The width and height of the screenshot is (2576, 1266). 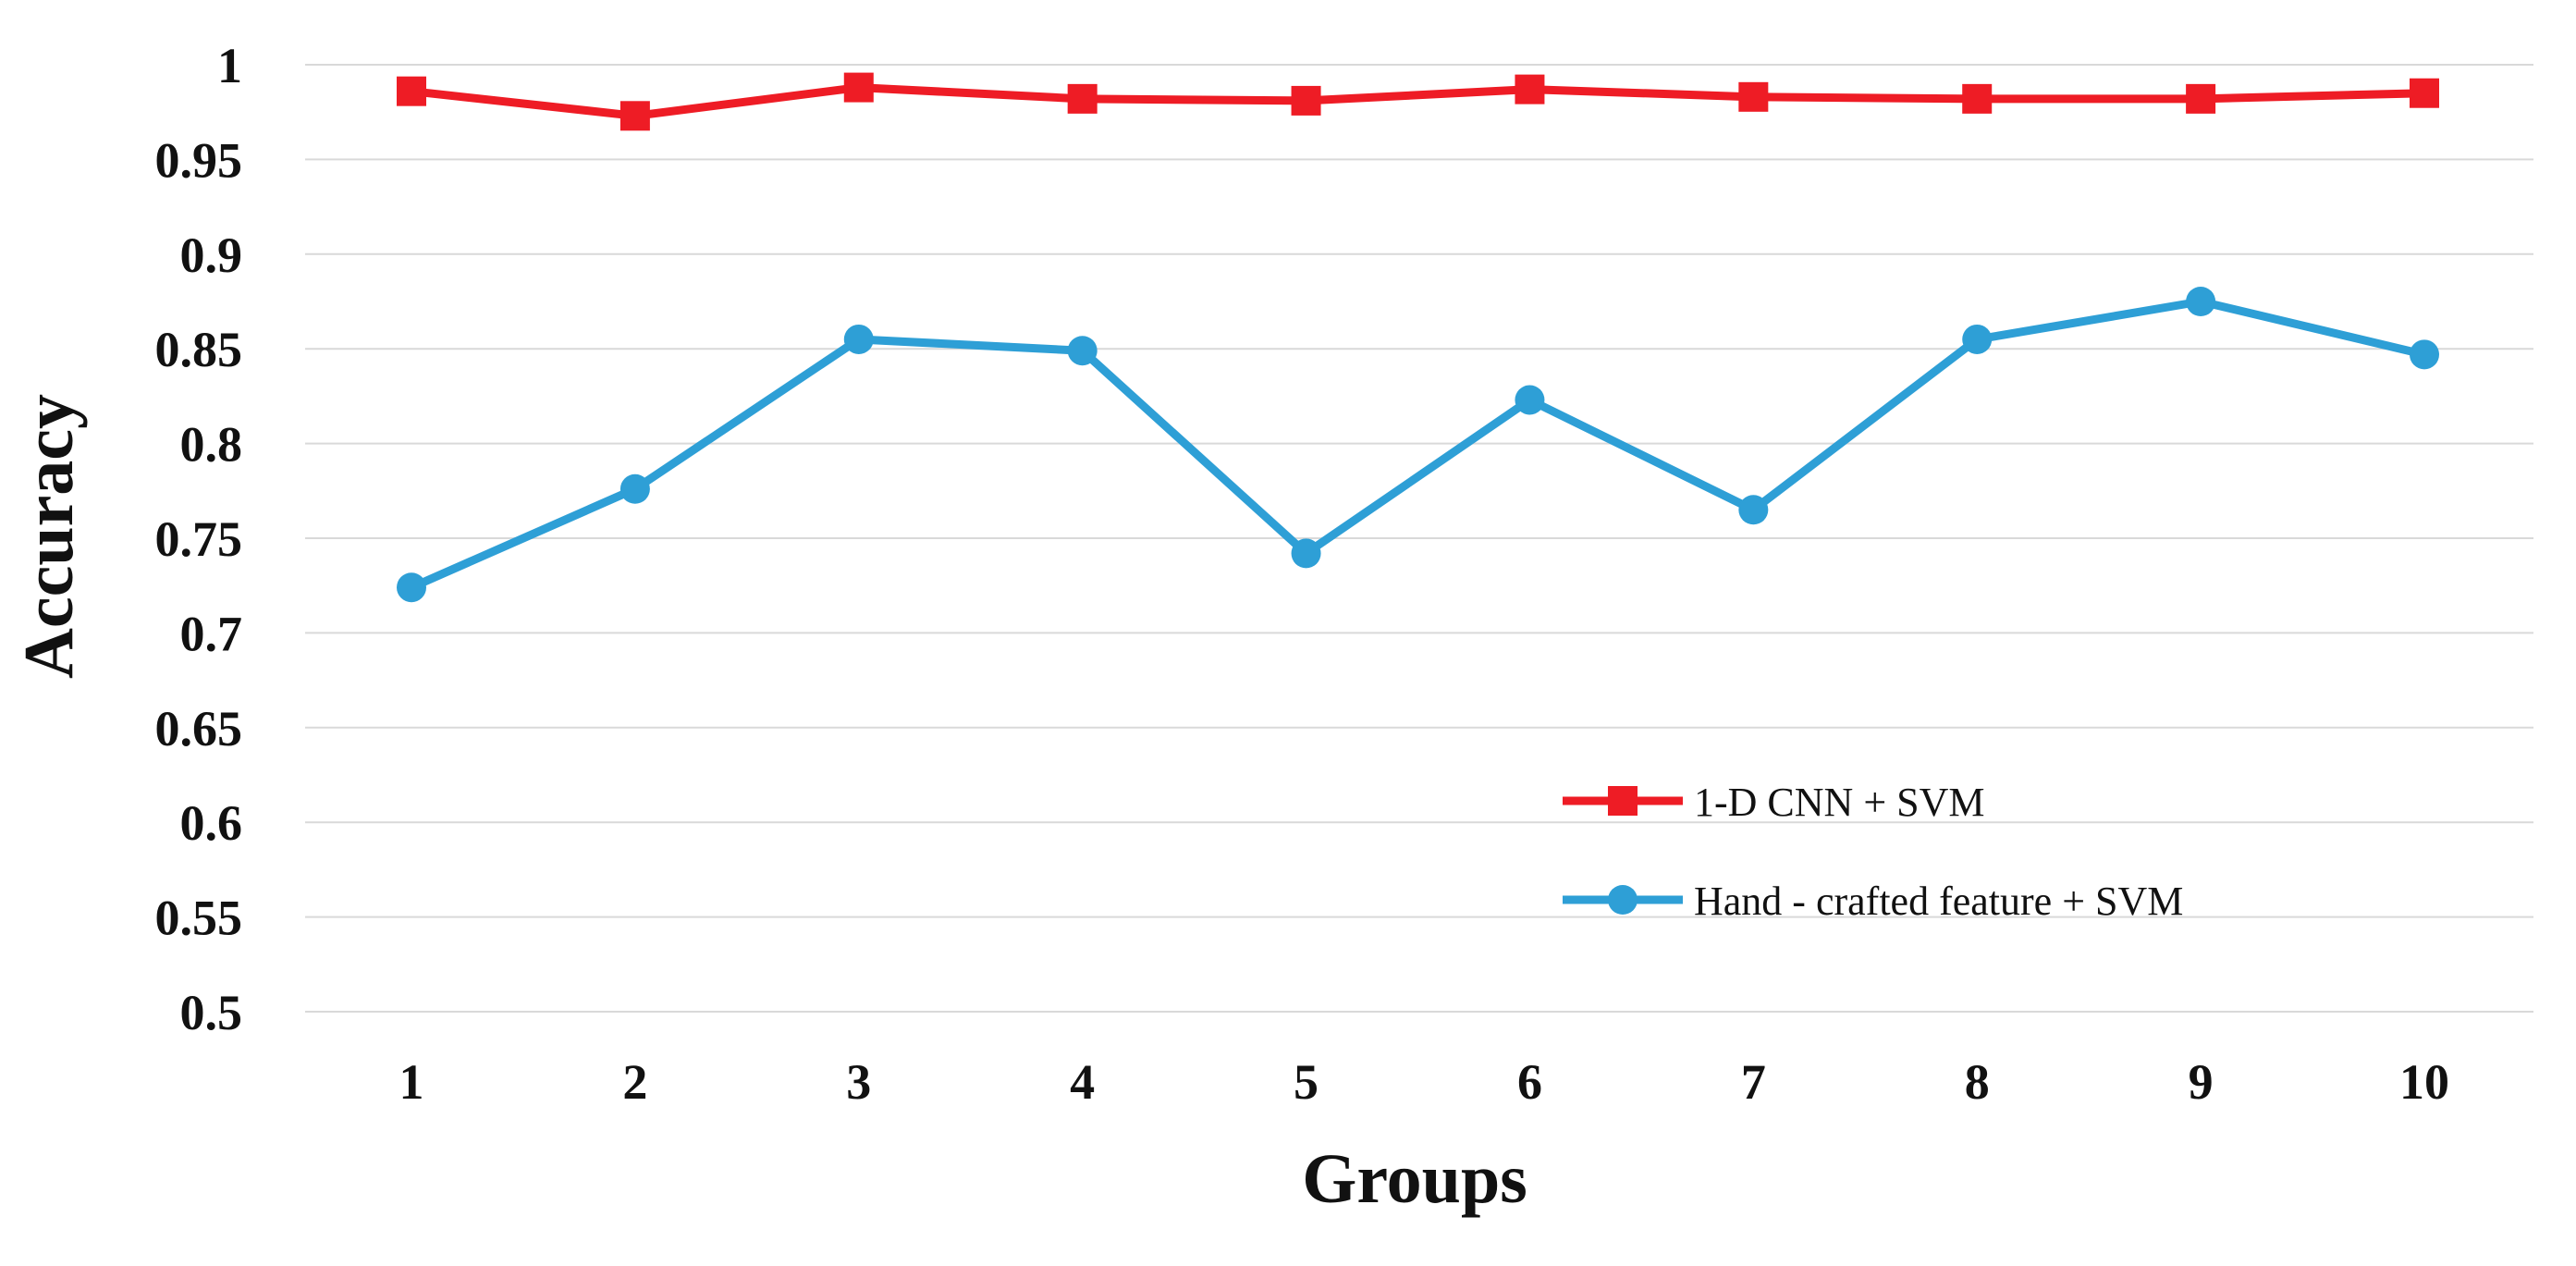 I want to click on series-line, so click(x=1418, y=101).